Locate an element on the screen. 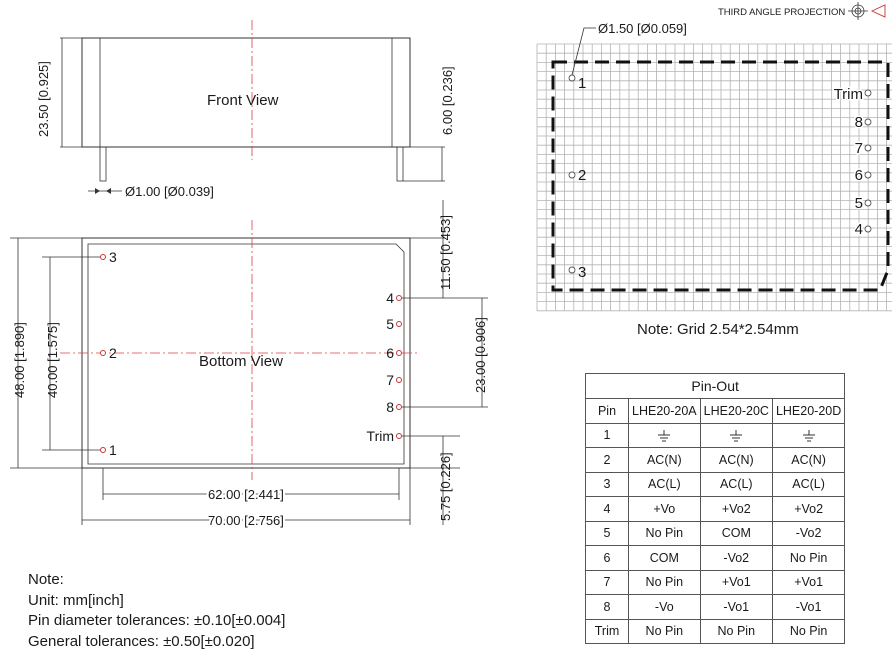  grid-pin-label: 3 is located at coordinates (582, 272).